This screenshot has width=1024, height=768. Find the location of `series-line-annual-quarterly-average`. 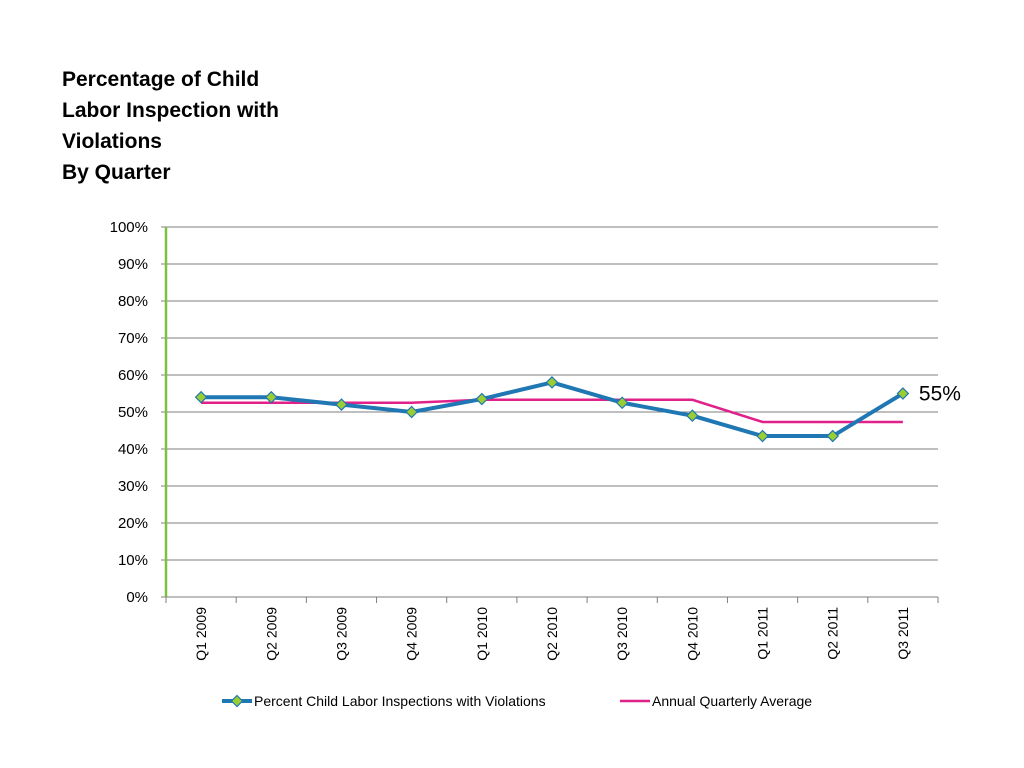

series-line-annual-quarterly-average is located at coordinates (552, 411).